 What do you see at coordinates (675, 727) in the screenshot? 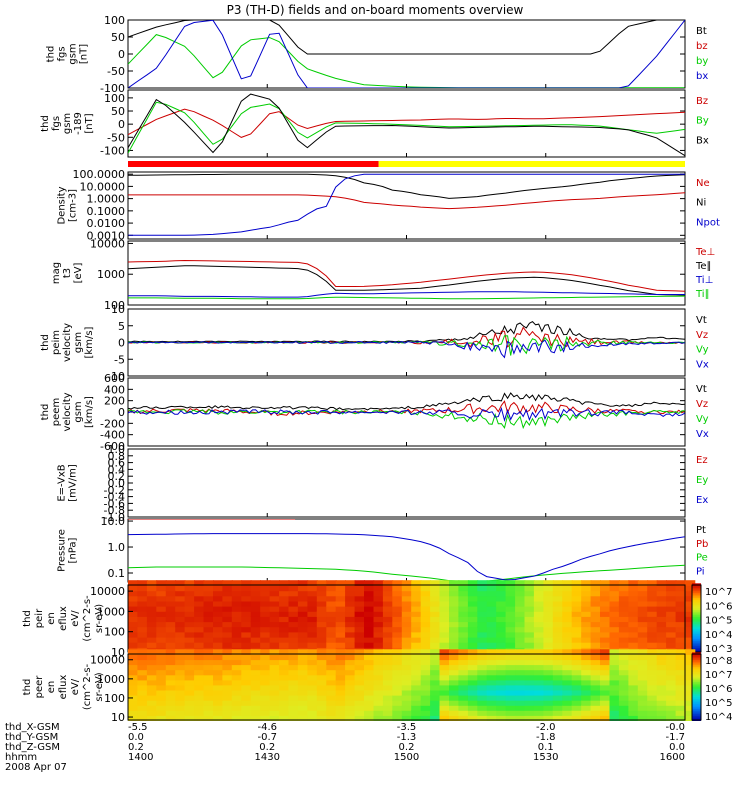
I see `ephemeris-value: -0.0` at bounding box center [675, 727].